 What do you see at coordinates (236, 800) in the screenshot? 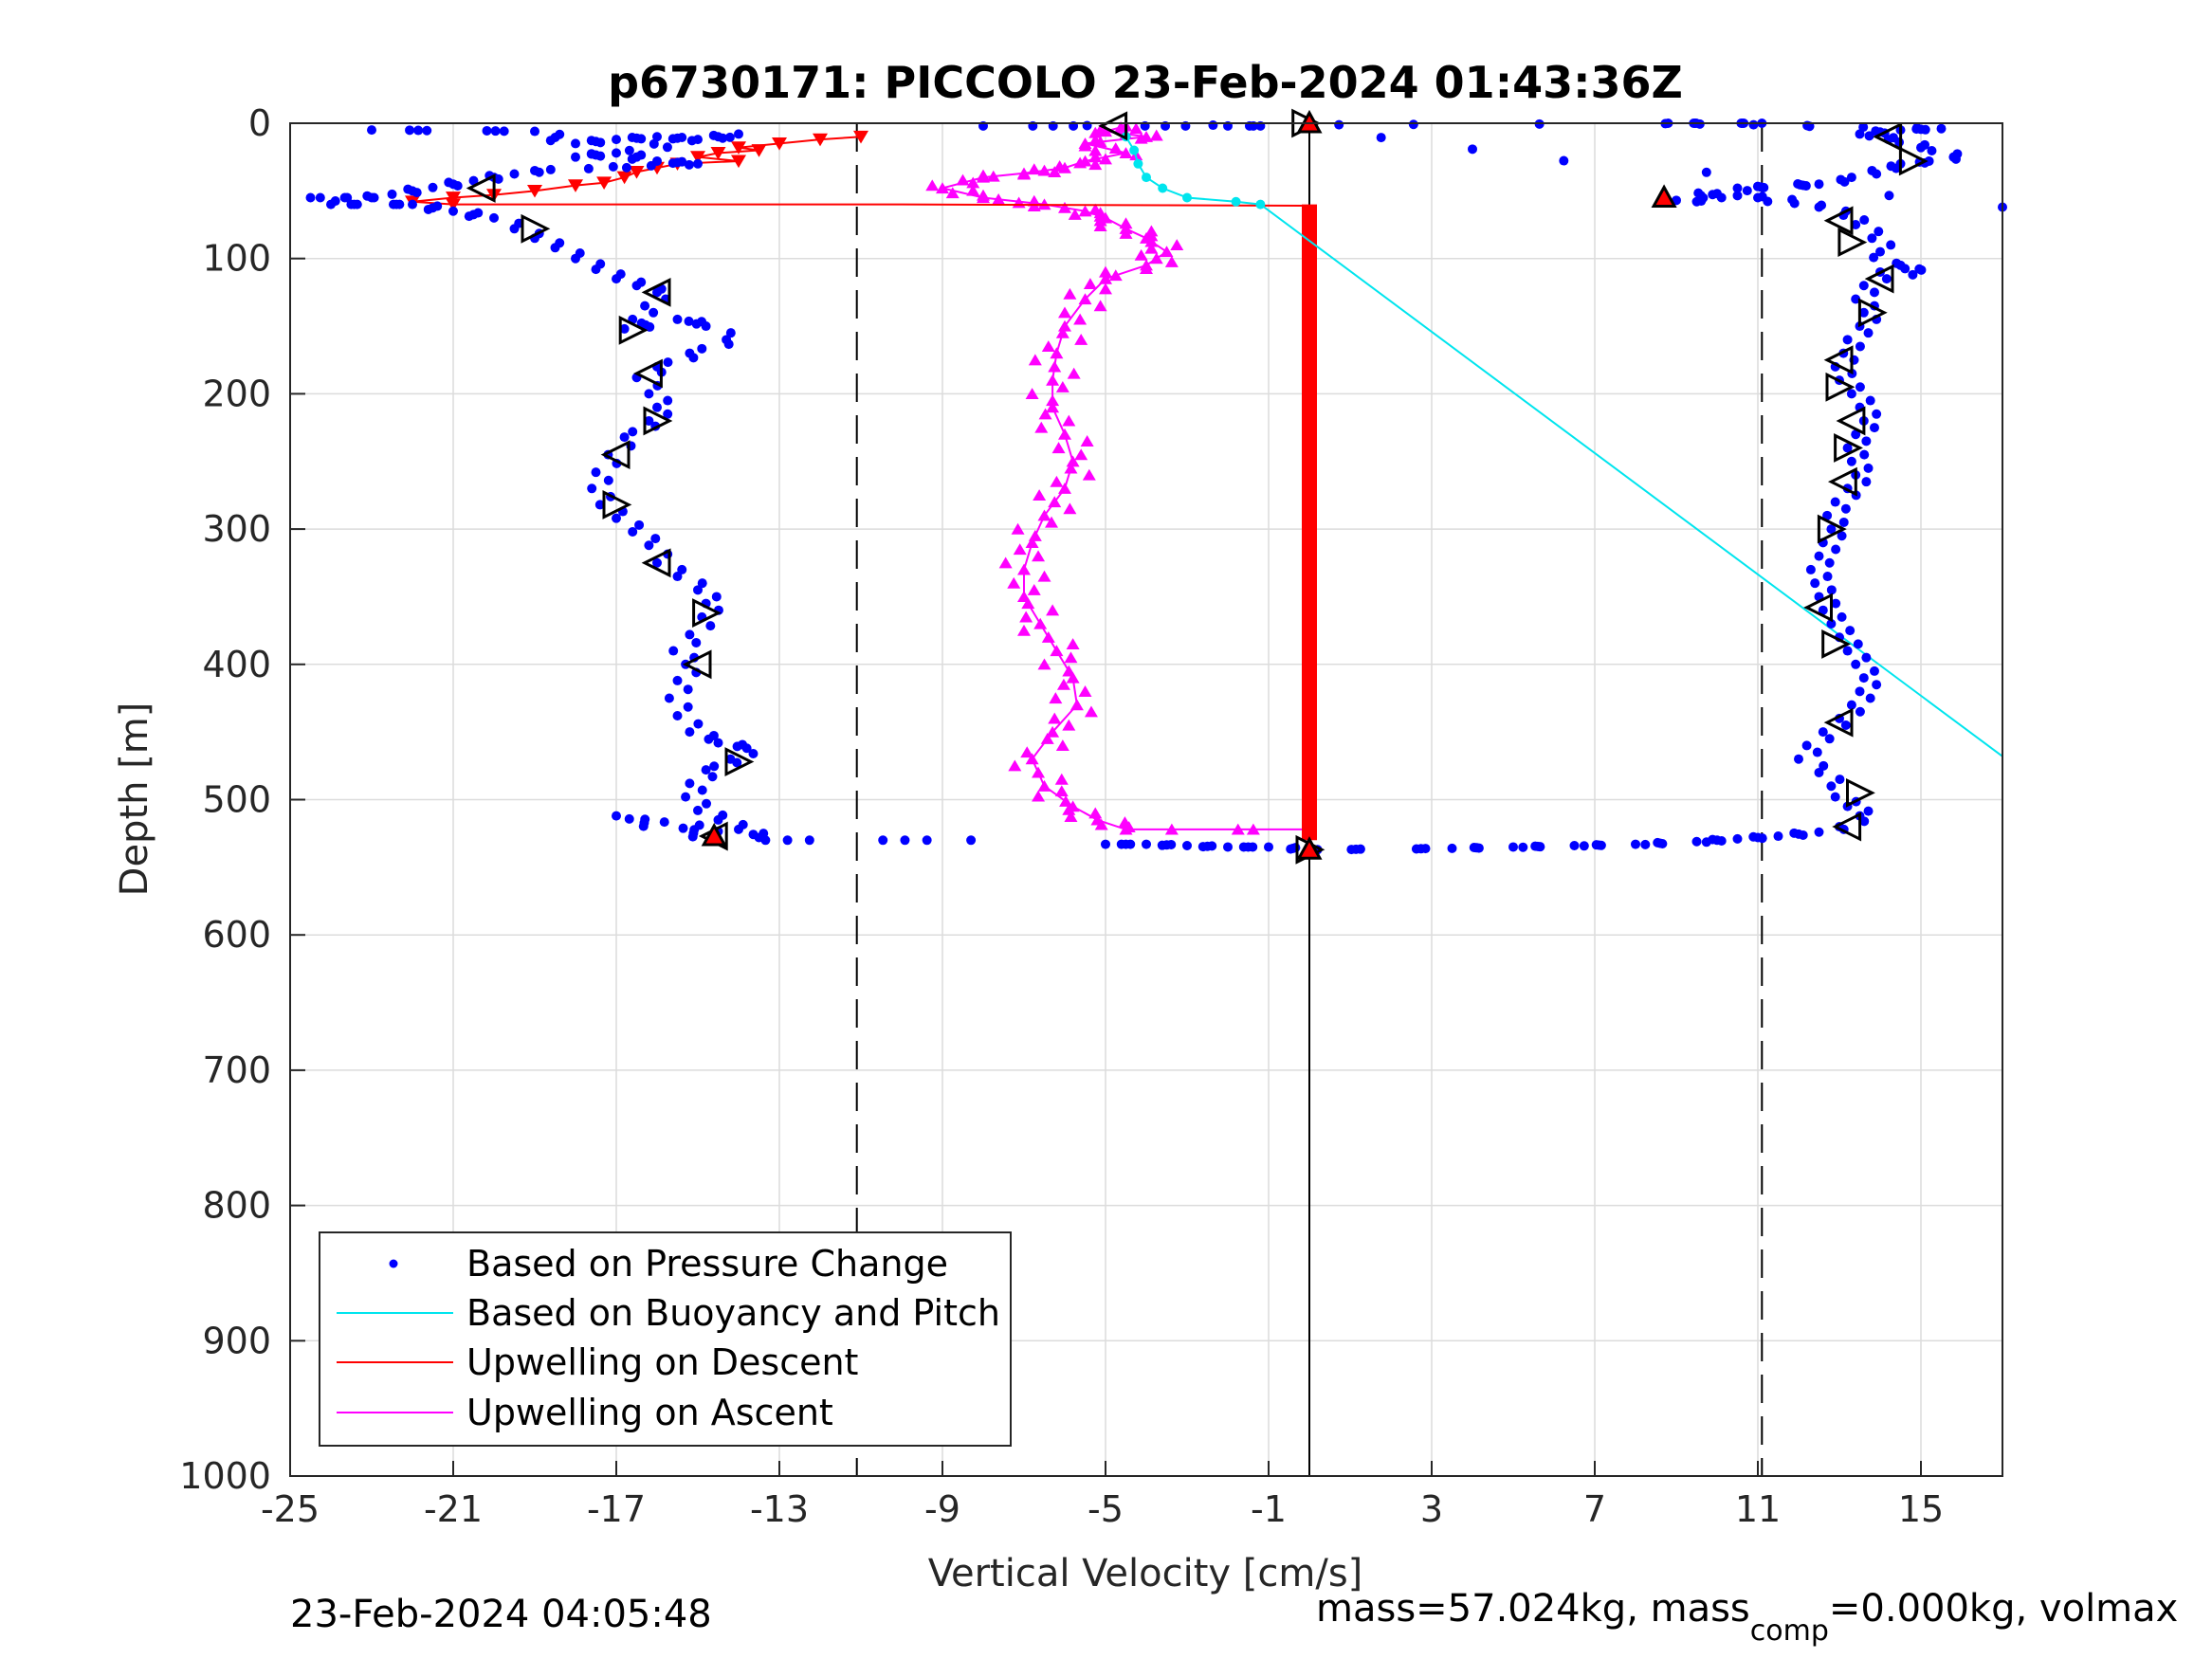
I see `y-tick-label: 500` at bounding box center [236, 800].